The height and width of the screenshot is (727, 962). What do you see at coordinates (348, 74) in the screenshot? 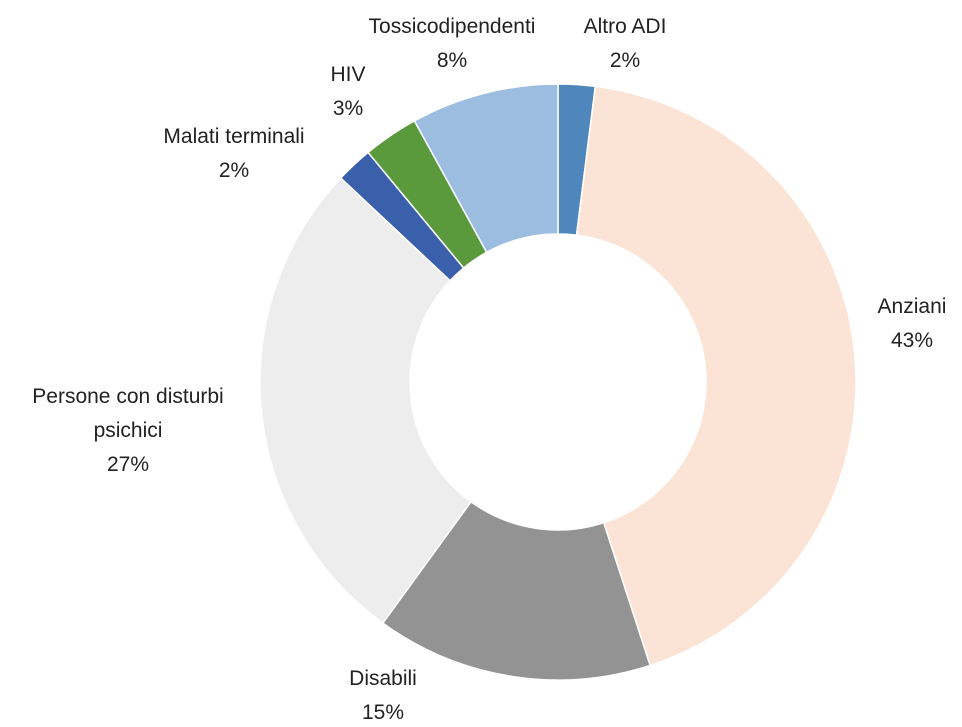
I see `category-label: HIV` at bounding box center [348, 74].